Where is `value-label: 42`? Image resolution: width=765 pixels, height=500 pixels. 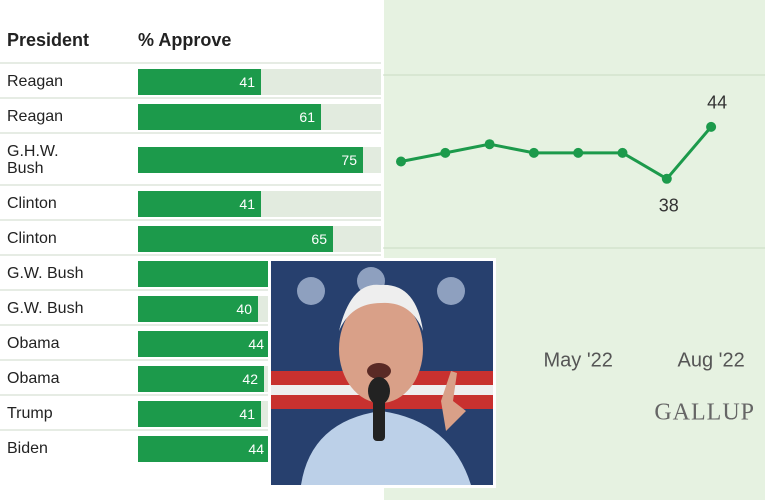
value-label: 42 is located at coordinates (250, 378).